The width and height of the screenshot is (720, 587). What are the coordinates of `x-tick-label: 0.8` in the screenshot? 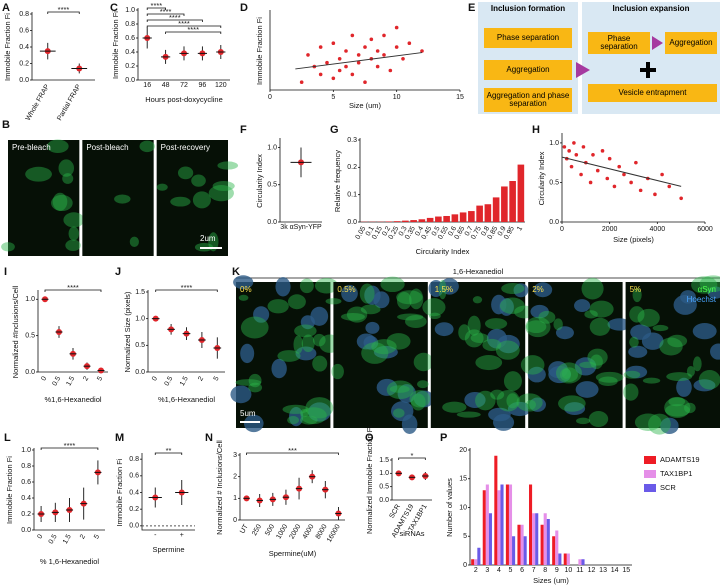 It's located at (485, 231).